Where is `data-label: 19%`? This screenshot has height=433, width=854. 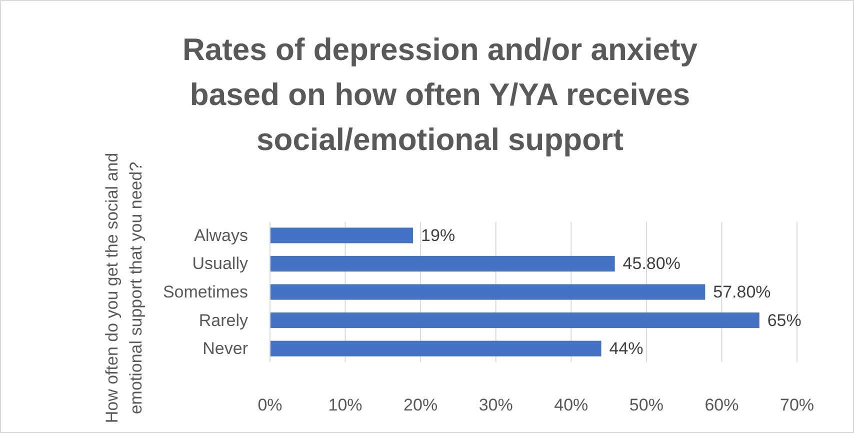 data-label: 19% is located at coordinates (438, 235).